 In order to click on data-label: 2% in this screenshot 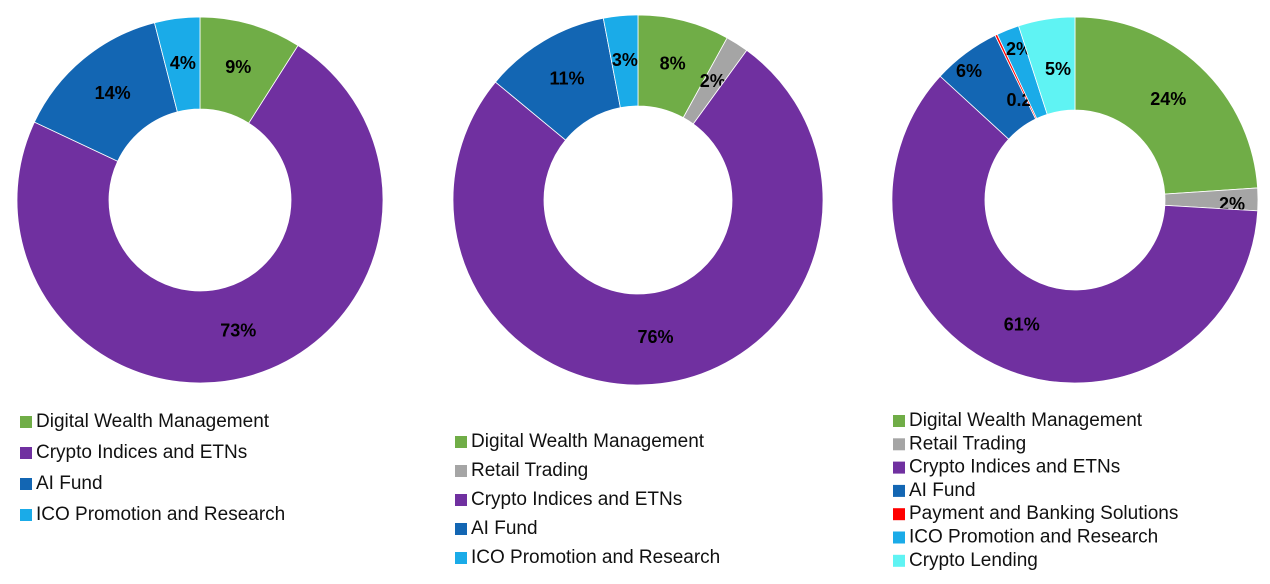, I will do `click(713, 81)`.